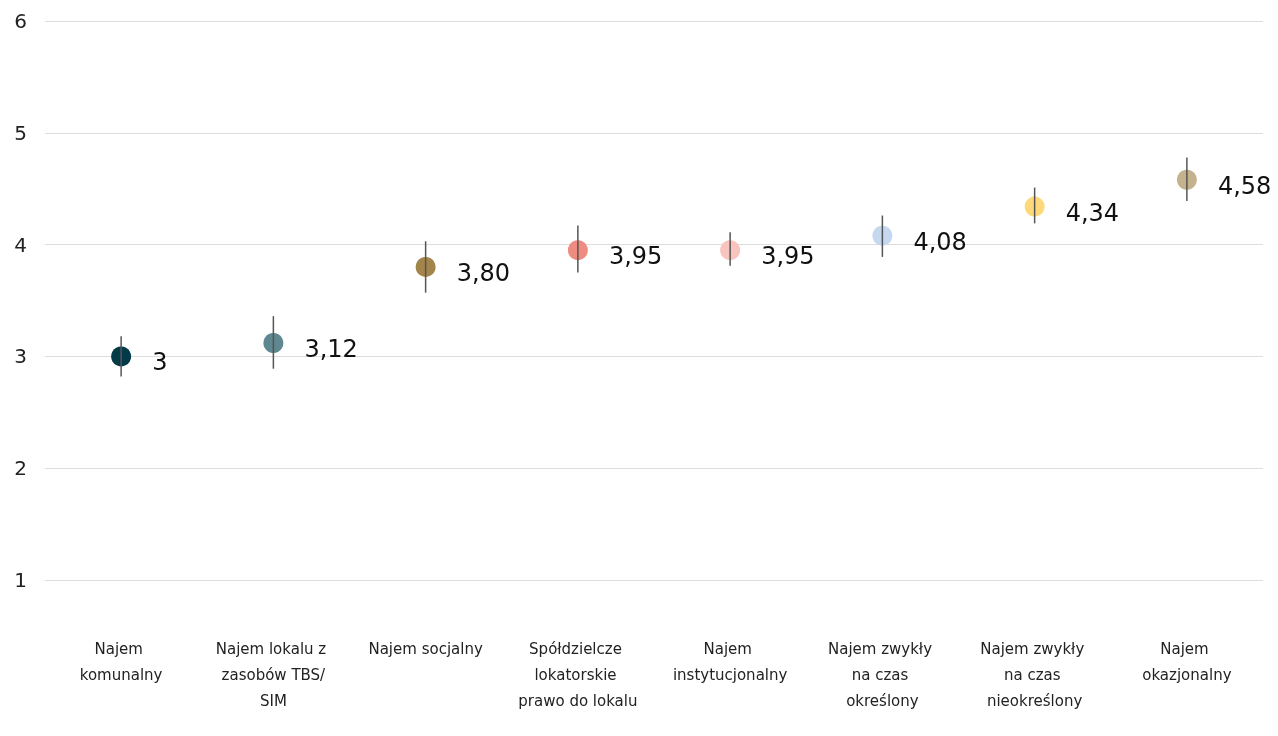  I want to click on x-tick-label: Spółdzielcze lokatorskie prawo do lokalu, so click(578, 675).